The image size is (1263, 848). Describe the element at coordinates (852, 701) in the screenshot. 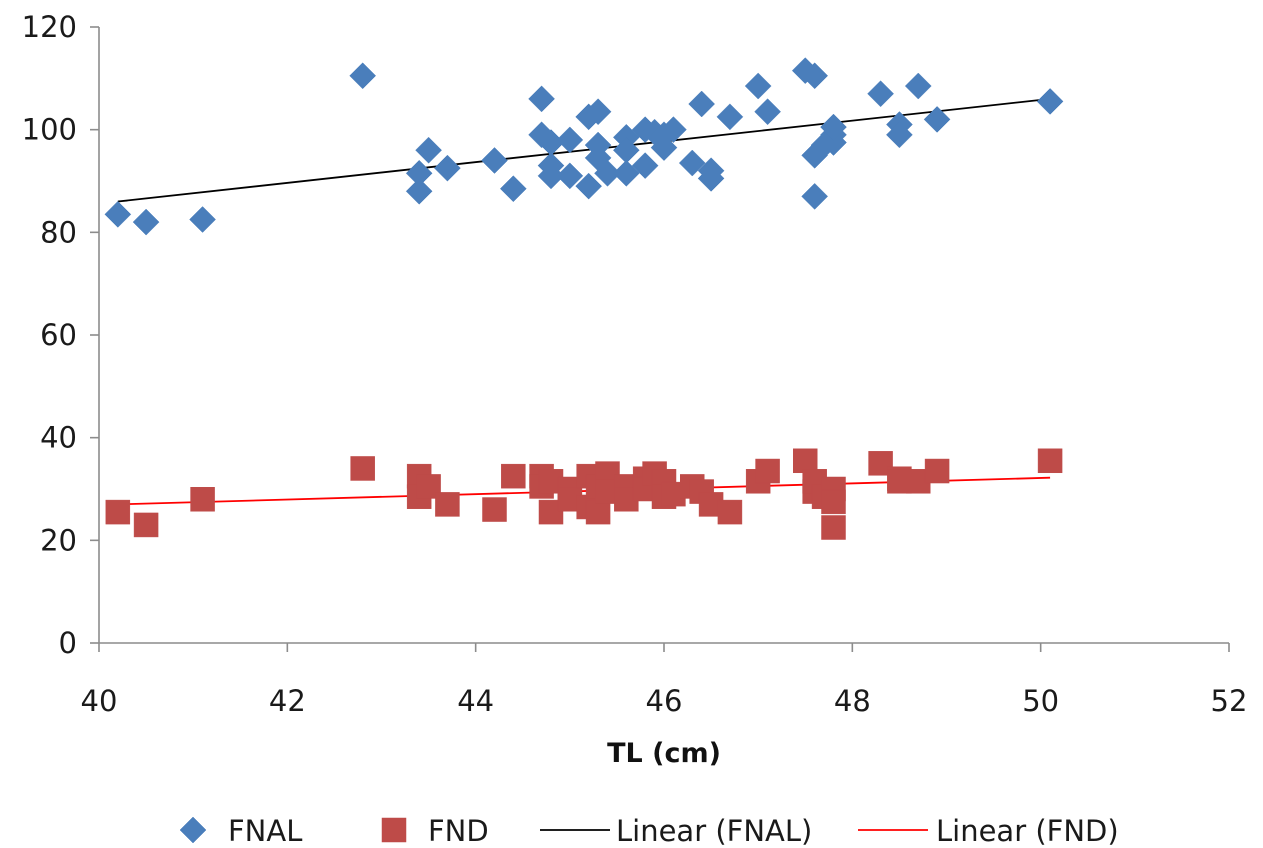

I see `x-tick-label: 48` at that location.